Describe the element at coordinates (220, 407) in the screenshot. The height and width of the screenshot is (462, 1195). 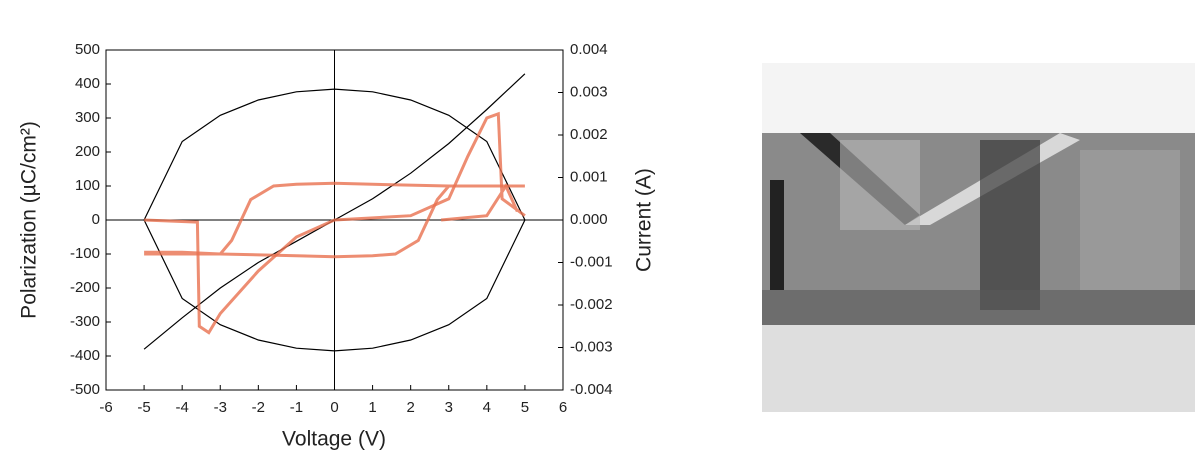
I see `x-tick-label: -3` at that location.